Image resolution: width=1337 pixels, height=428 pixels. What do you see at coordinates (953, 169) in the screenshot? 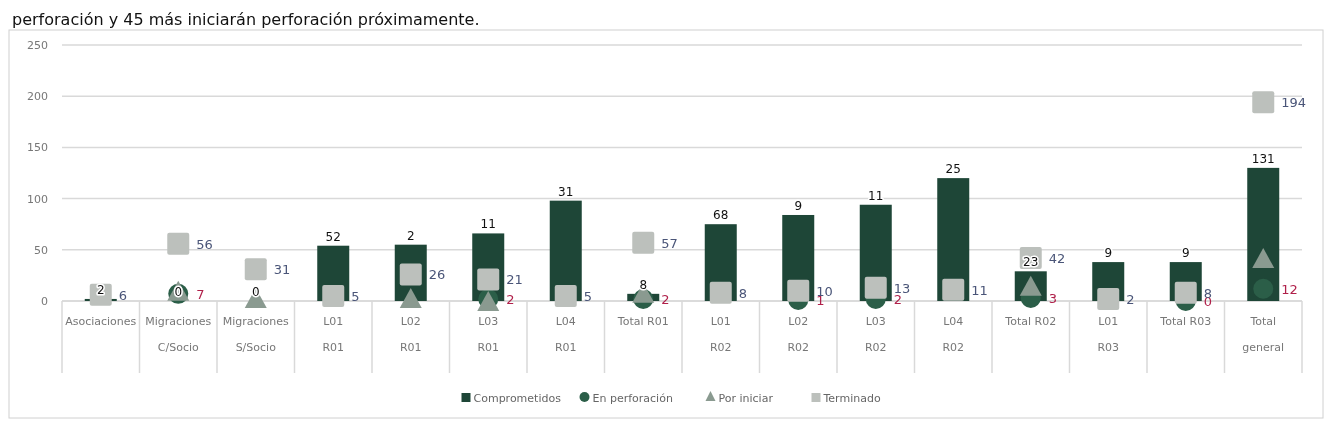
I see `annotation: 25` at bounding box center [953, 169].